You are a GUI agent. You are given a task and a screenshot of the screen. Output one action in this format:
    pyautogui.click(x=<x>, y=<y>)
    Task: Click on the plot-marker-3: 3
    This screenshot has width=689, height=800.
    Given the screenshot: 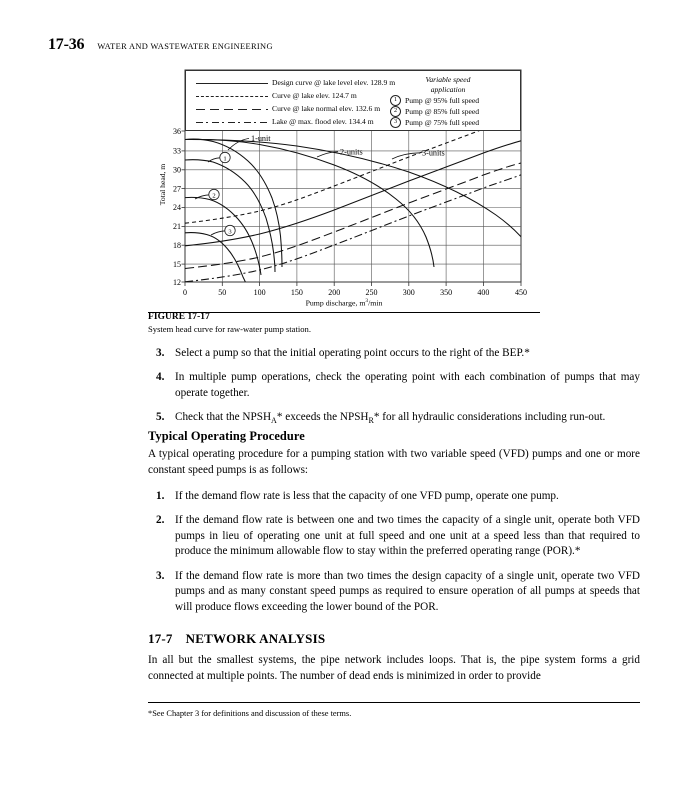 What is the action you would take?
    pyautogui.click(x=230, y=230)
    